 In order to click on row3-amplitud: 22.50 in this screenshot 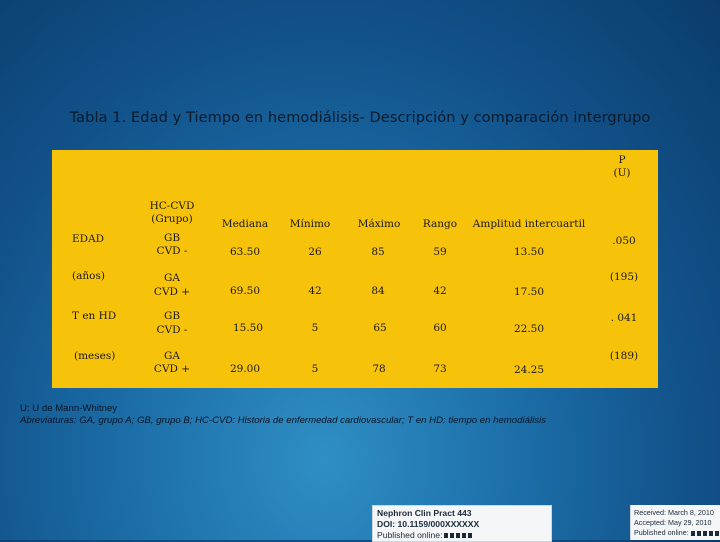, I will do `click(529, 329)`.